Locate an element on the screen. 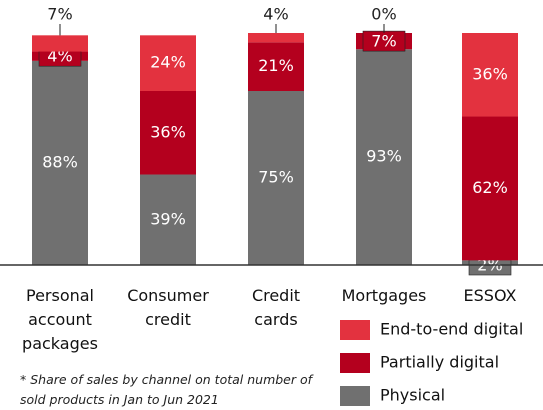  legend-label: Physical is located at coordinates (412, 395).